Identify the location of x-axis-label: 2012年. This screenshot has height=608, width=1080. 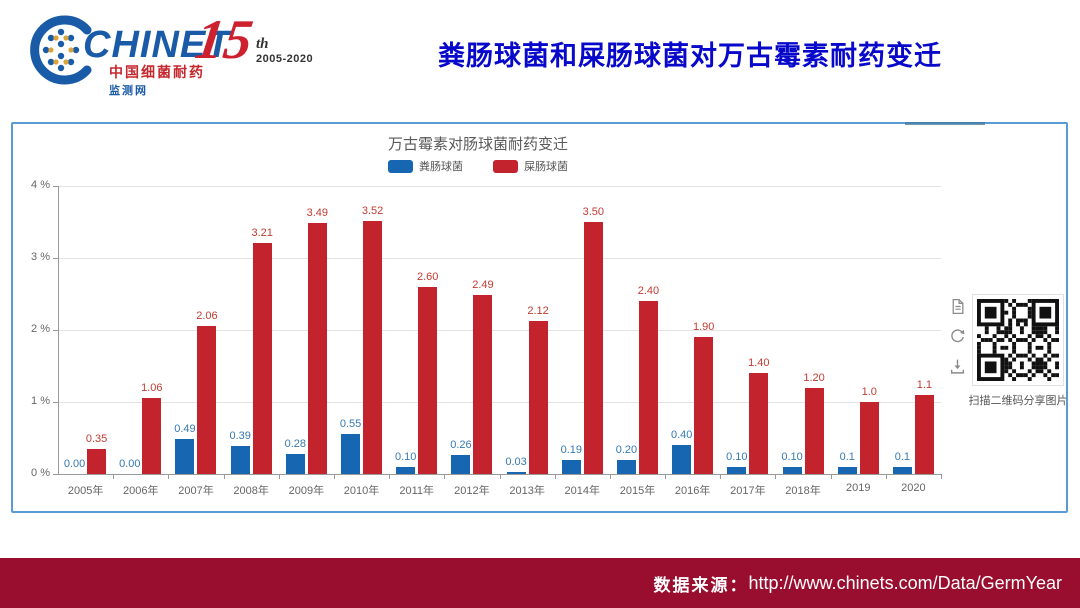
(472, 491).